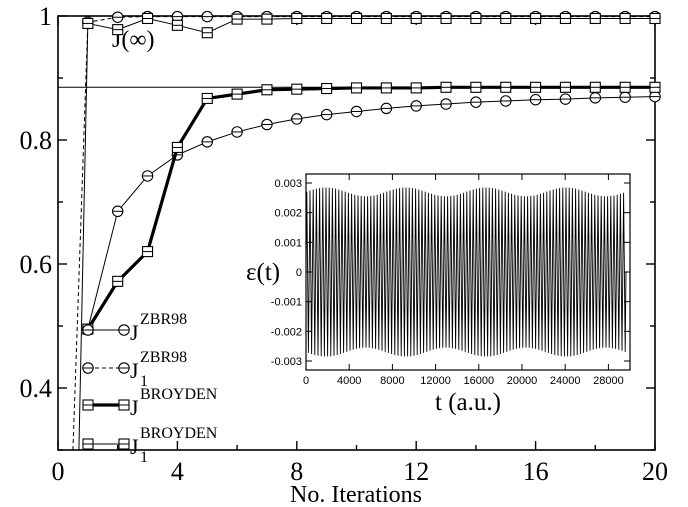  What do you see at coordinates (134, 407) in the screenshot?
I see `legend-label-2: J` at bounding box center [134, 407].